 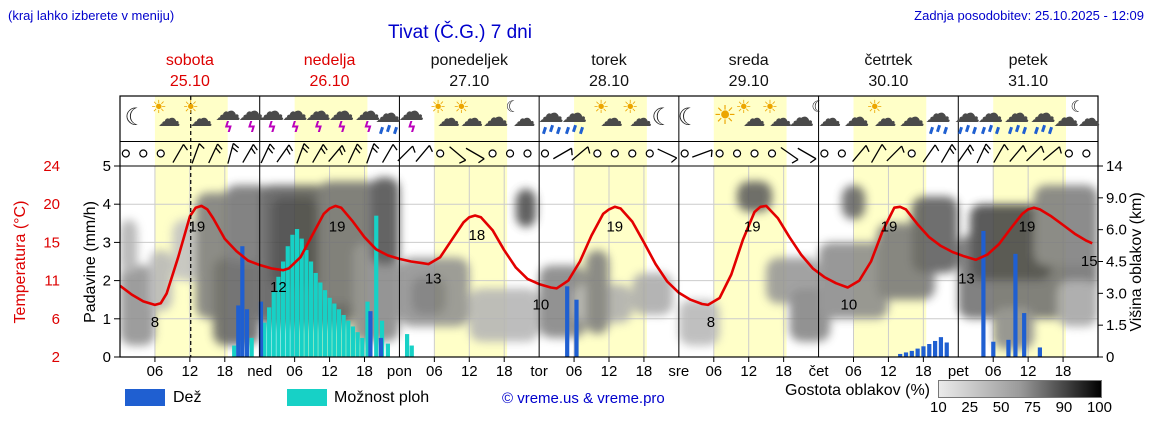 I want to click on day-date: 31.10, so click(x=1028, y=81).